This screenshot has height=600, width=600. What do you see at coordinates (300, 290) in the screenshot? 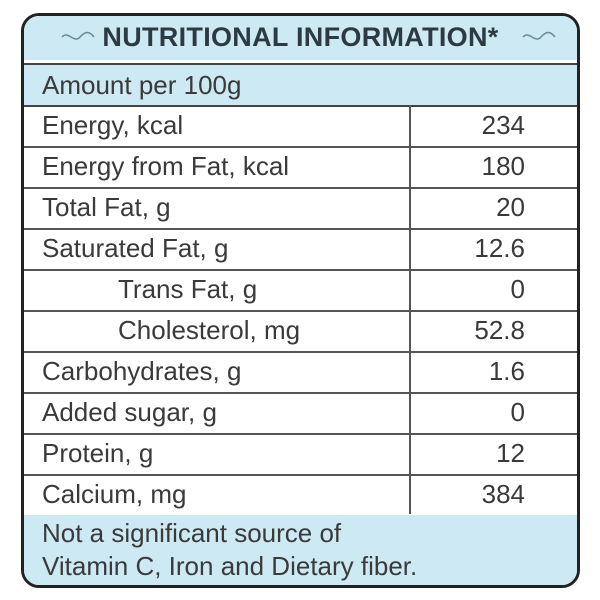
I see `row: Trans Fat, g 0` at bounding box center [300, 290].